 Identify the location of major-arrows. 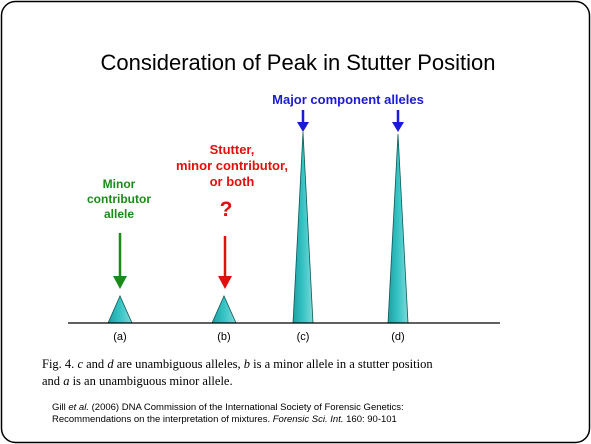
(350, 121).